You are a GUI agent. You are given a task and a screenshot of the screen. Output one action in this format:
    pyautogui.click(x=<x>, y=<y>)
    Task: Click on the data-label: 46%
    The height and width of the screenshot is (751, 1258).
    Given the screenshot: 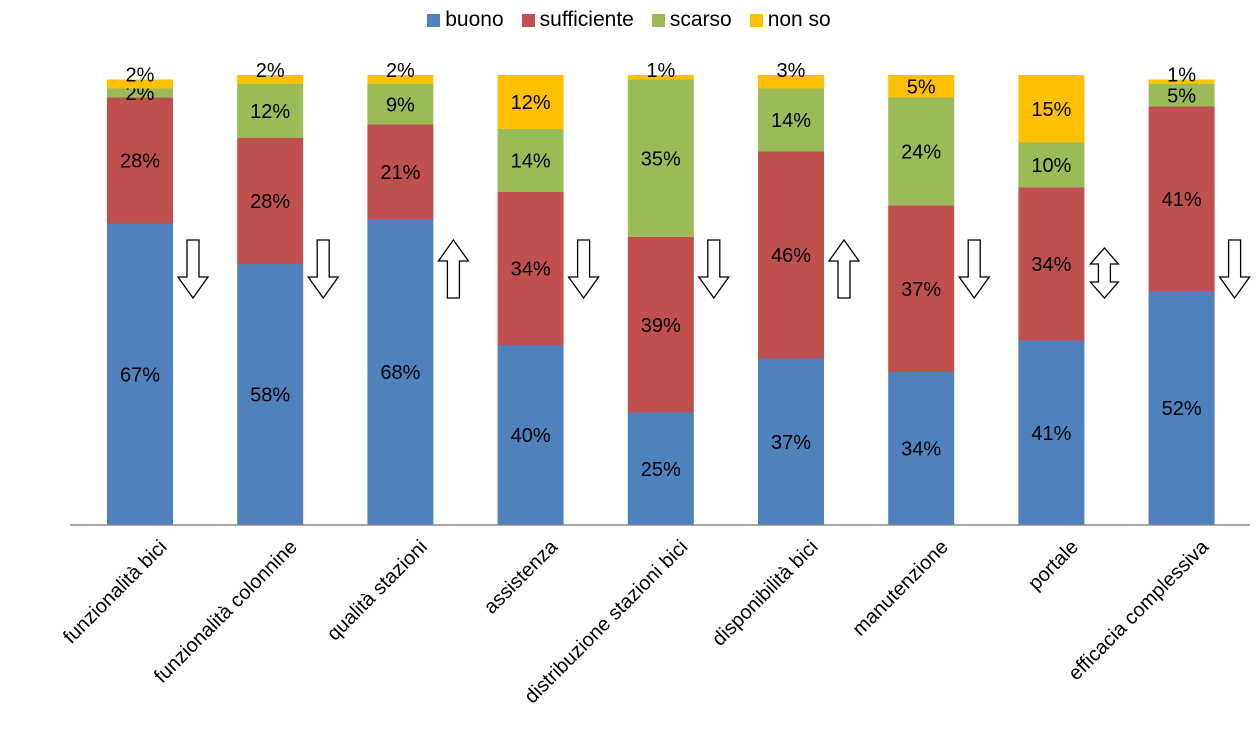 What is the action you would take?
    pyautogui.click(x=791, y=256)
    